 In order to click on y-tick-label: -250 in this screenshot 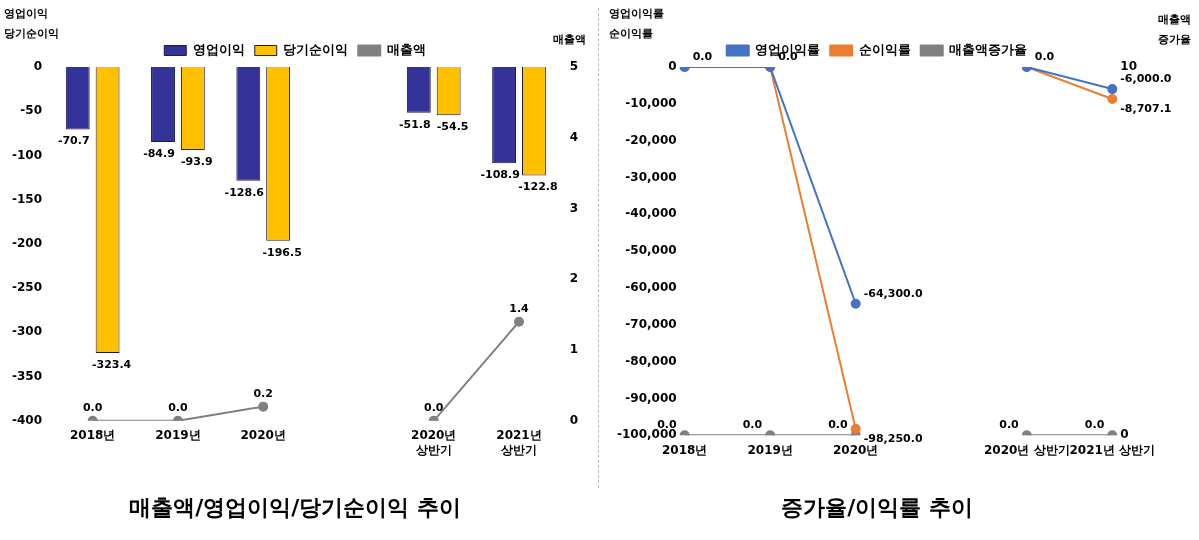, I will do `click(27, 287)`.